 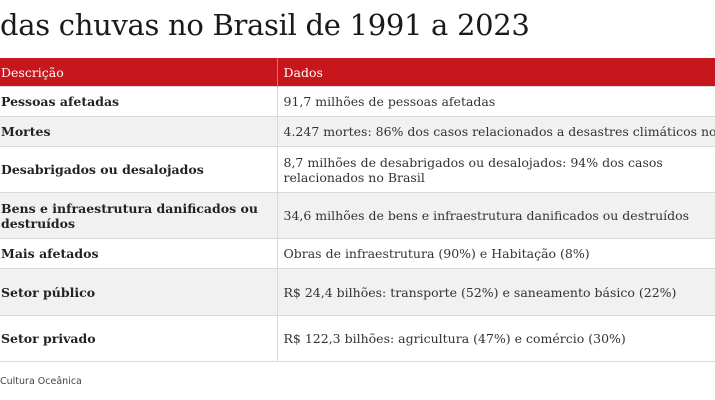 I want to click on column-header-description: Descrição, so click(x=139, y=72).